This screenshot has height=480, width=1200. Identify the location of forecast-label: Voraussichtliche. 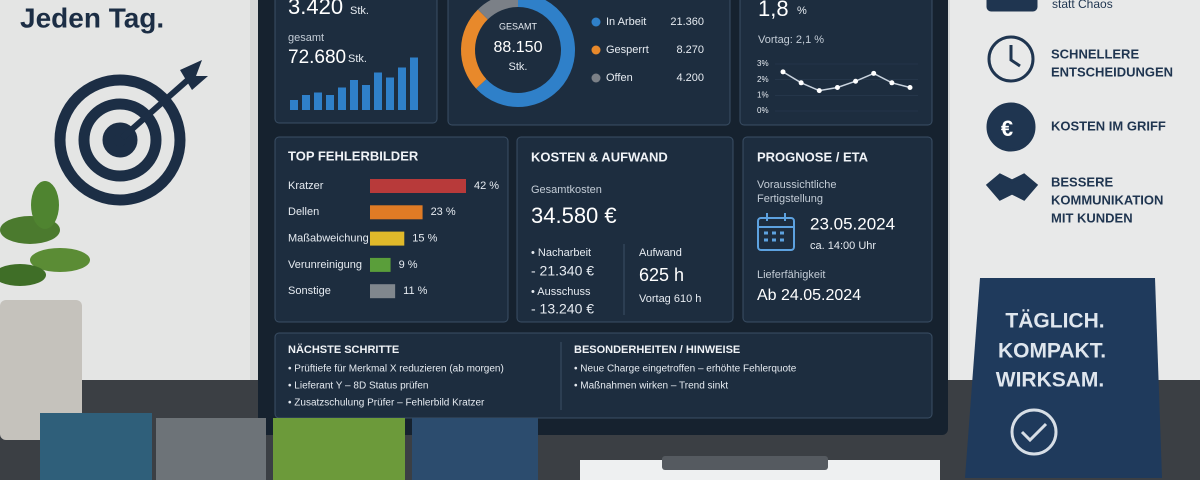
(797, 185).